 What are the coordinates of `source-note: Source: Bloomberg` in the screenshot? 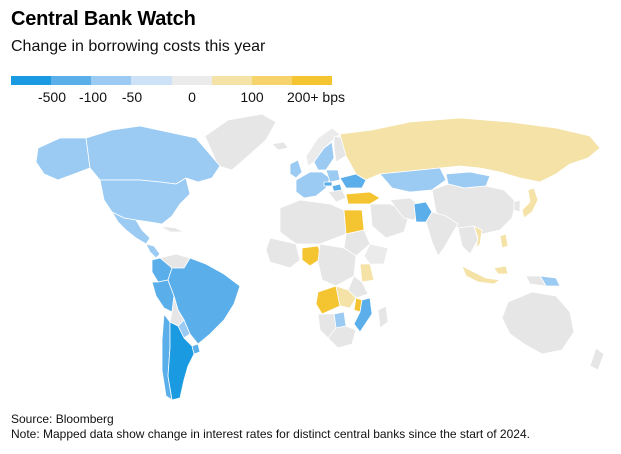 It's located at (62, 419).